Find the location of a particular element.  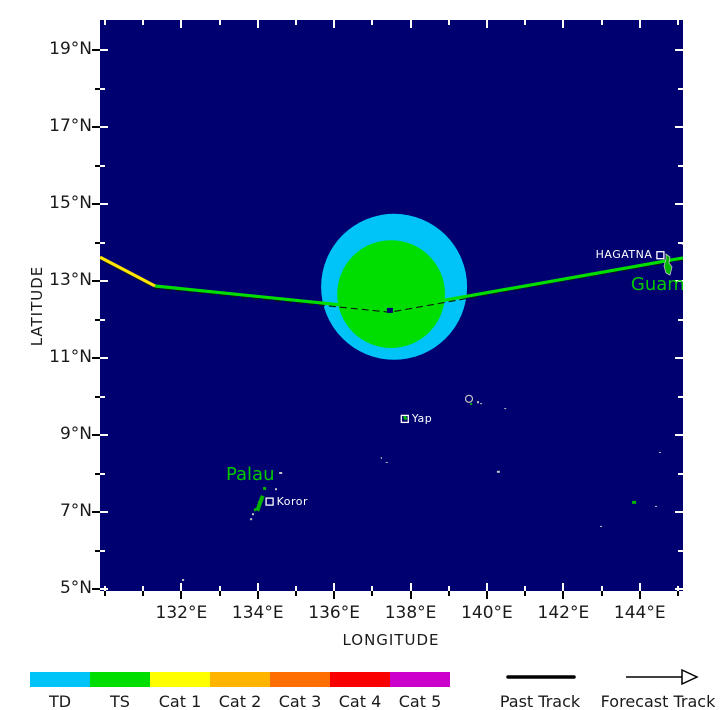

legend-label-cat5: Cat 5 is located at coordinates (420, 701).